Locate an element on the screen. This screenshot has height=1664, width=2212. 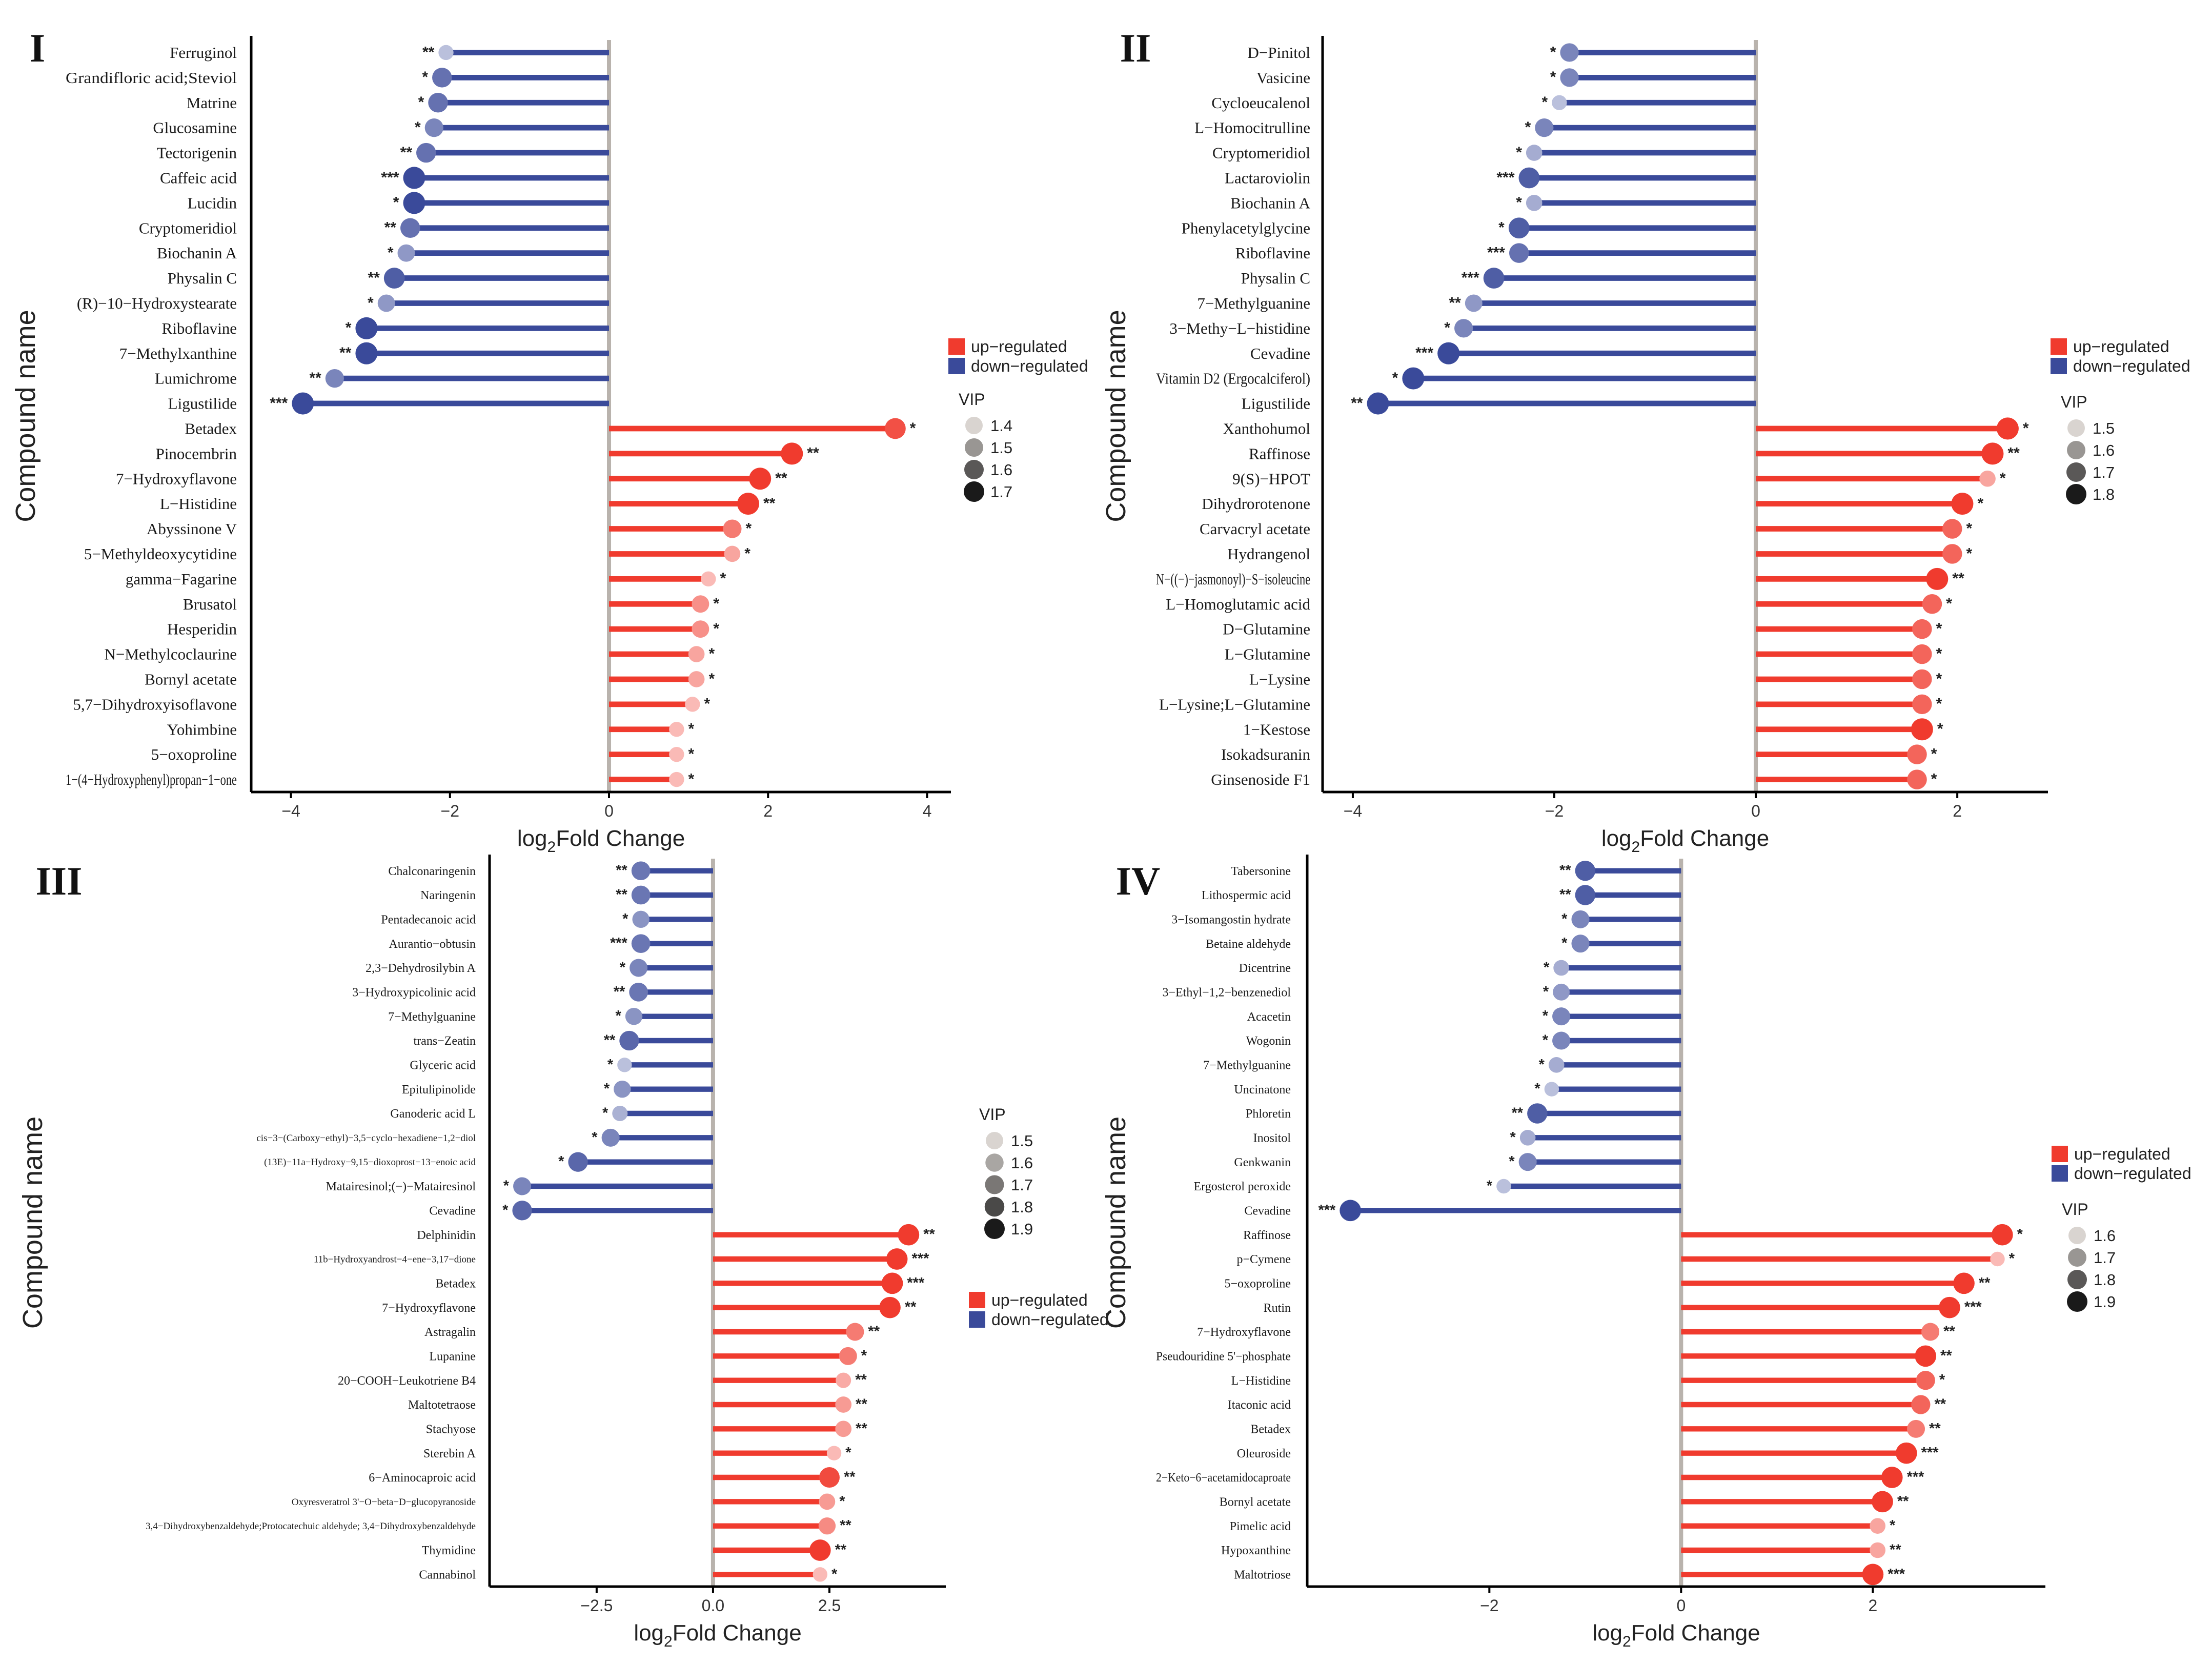
compound-row: *** Maltotriose is located at coordinates (1569, 1575).